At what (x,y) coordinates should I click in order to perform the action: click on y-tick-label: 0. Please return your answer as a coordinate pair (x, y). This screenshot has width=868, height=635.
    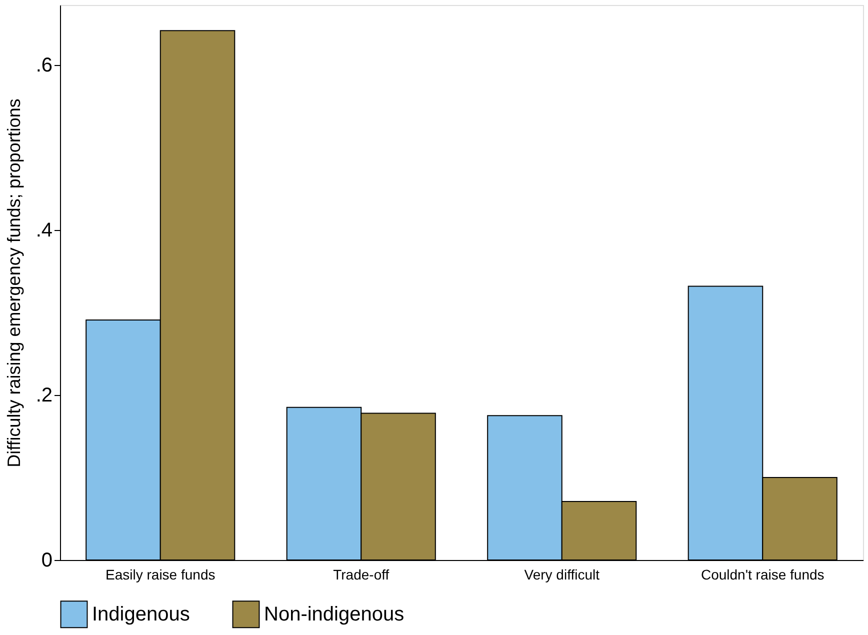
    Looking at the image, I should click on (46, 561).